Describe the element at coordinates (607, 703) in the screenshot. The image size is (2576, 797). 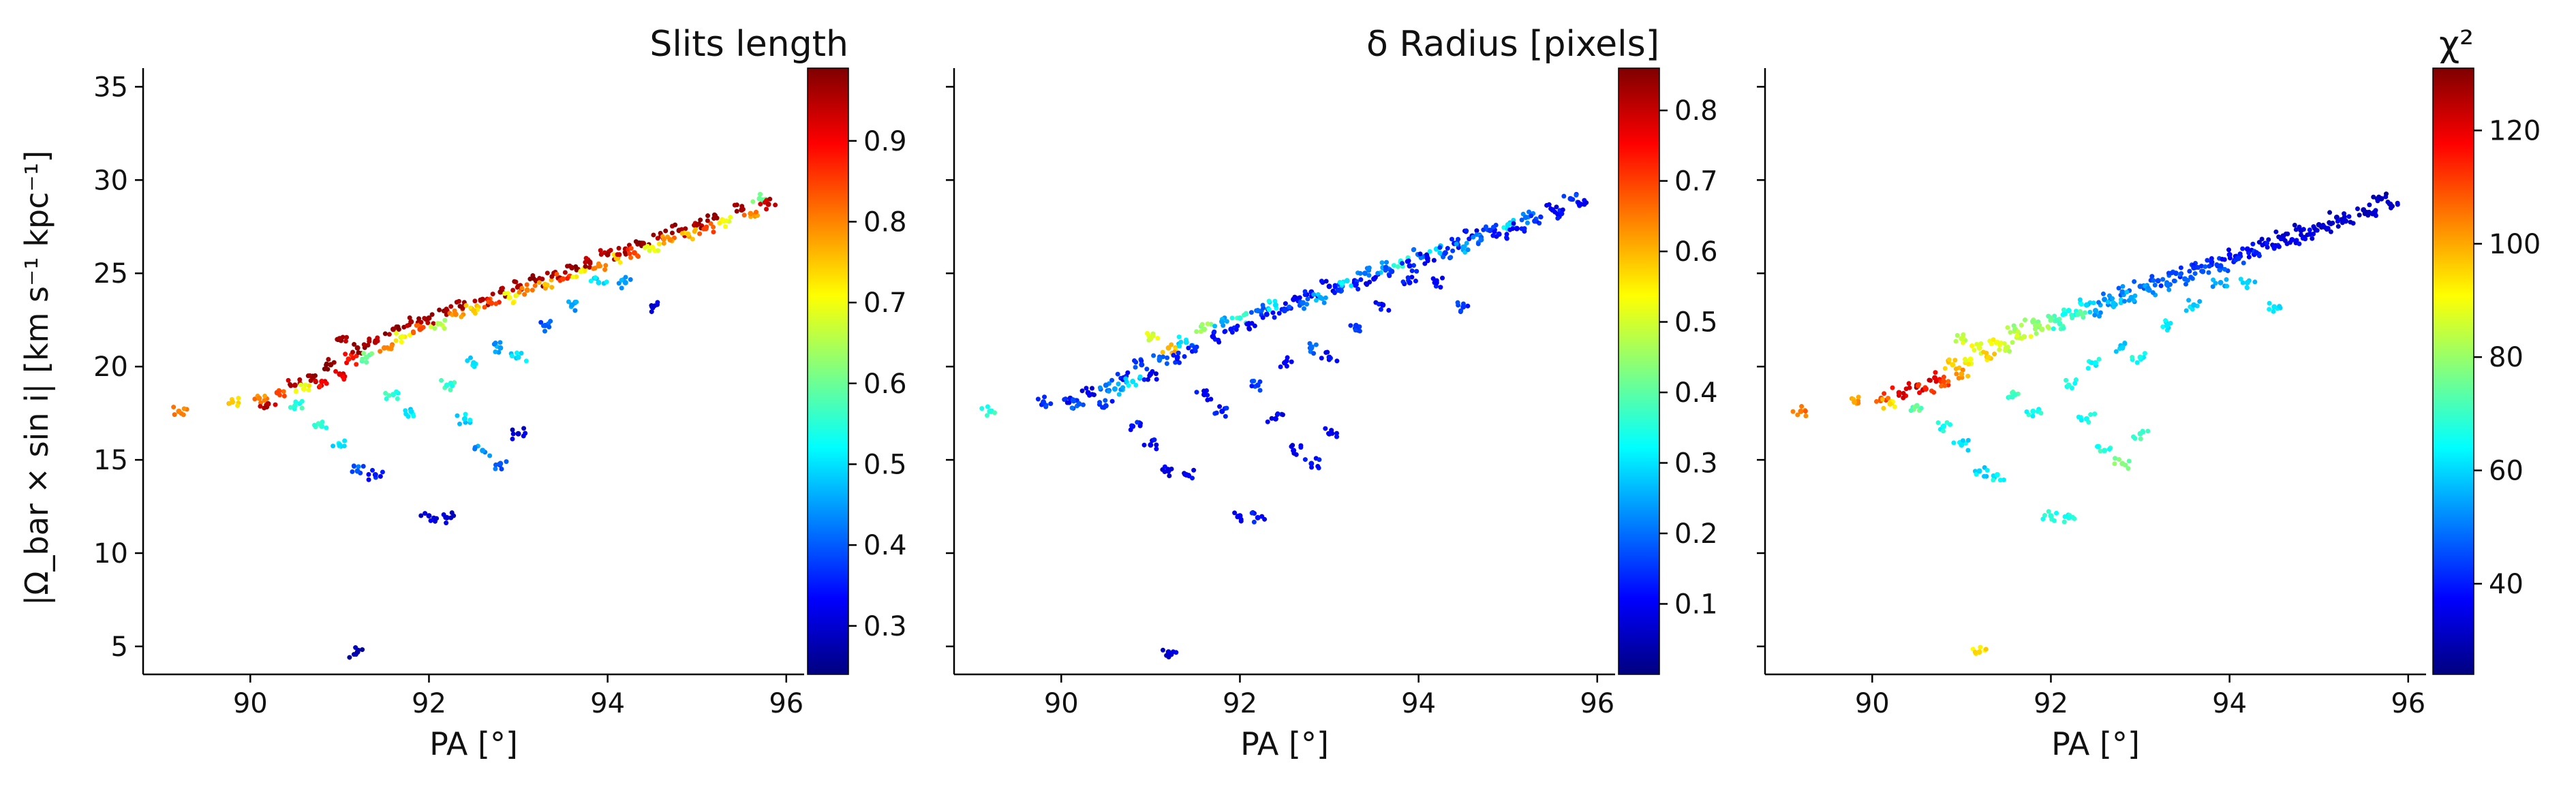
I see `x-tick-label: 94` at that location.